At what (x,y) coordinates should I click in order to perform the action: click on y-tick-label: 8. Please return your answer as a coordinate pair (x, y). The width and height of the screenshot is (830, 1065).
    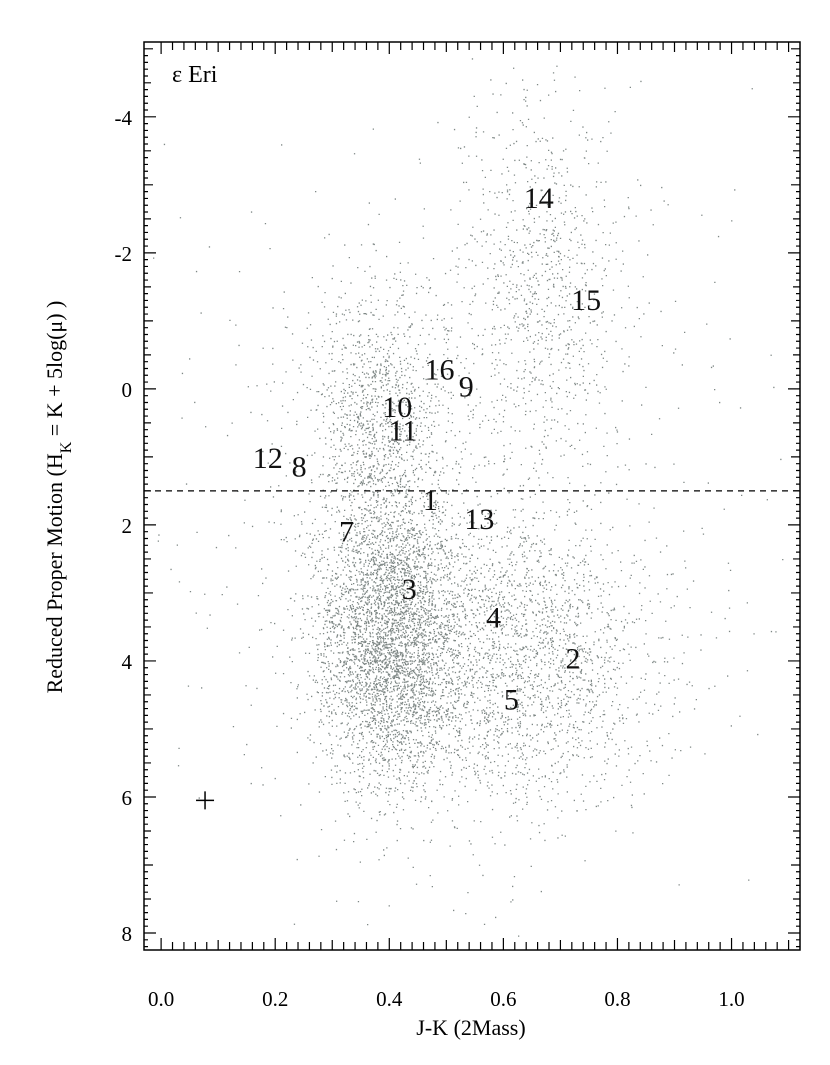
    Looking at the image, I should click on (127, 934).